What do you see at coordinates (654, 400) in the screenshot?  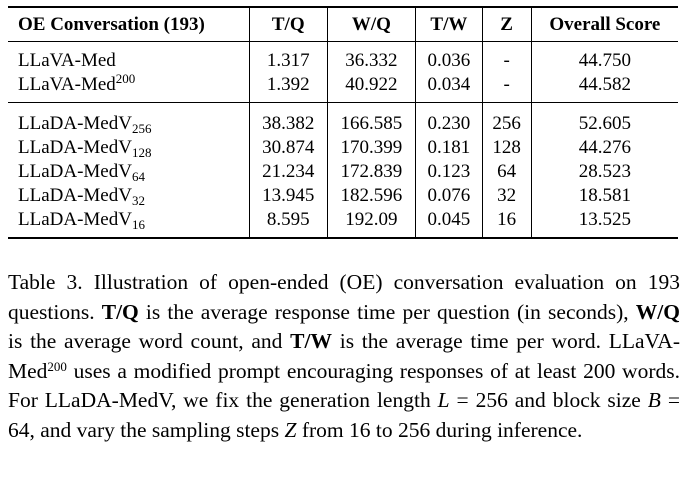 I see `caption-var-b: B` at bounding box center [654, 400].